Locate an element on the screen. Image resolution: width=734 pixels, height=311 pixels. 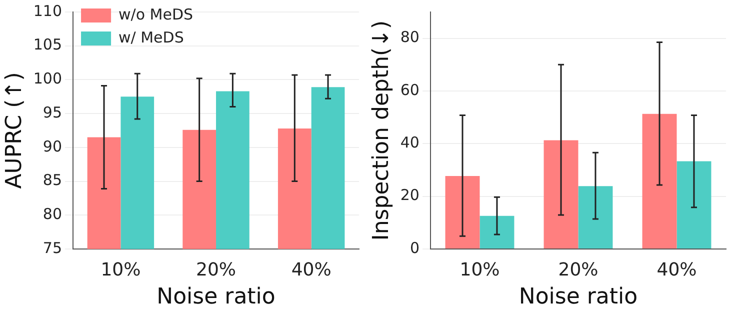
y-tick-label: 75 is located at coordinates (52, 247).